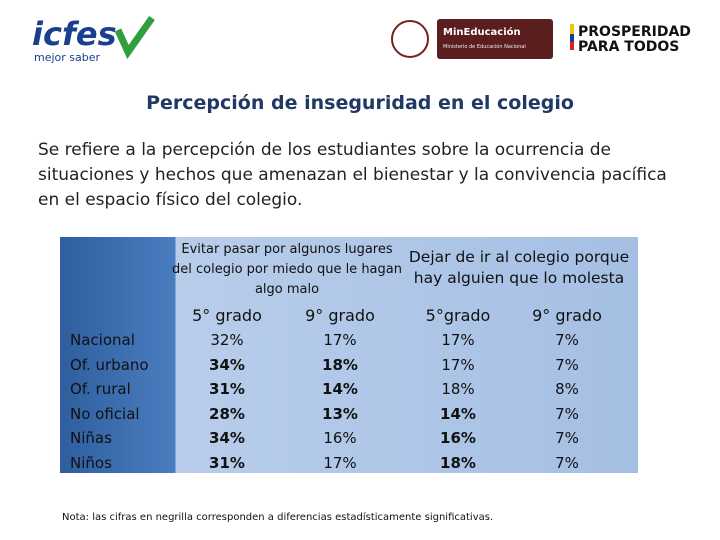 The width and height of the screenshot is (720, 540). What do you see at coordinates (134, 37) in the screenshot?
I see `logo-check` at bounding box center [134, 37].